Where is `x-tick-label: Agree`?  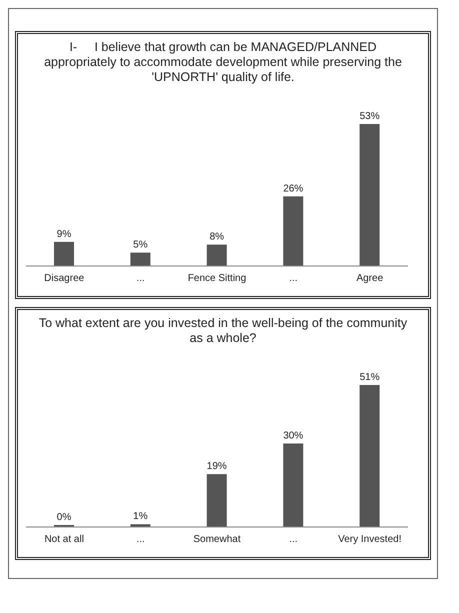 x-tick-label: Agree is located at coordinates (370, 278).